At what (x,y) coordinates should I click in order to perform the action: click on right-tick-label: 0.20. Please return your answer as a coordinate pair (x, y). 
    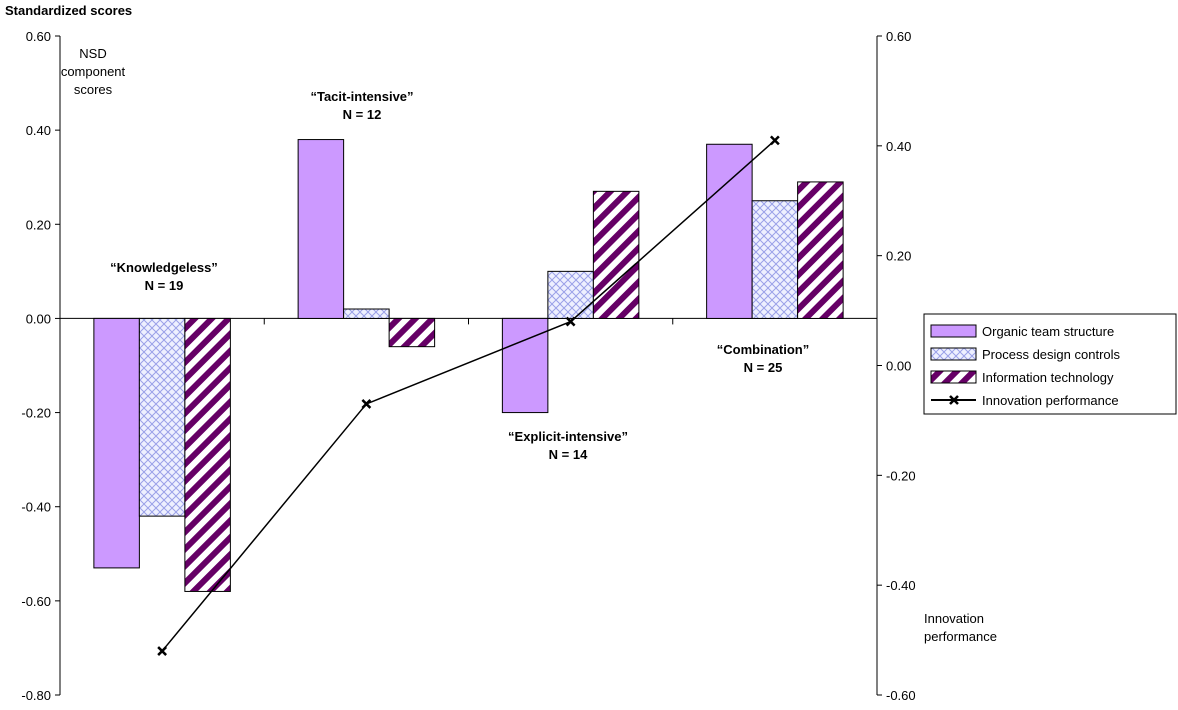
    Looking at the image, I should click on (898, 256).